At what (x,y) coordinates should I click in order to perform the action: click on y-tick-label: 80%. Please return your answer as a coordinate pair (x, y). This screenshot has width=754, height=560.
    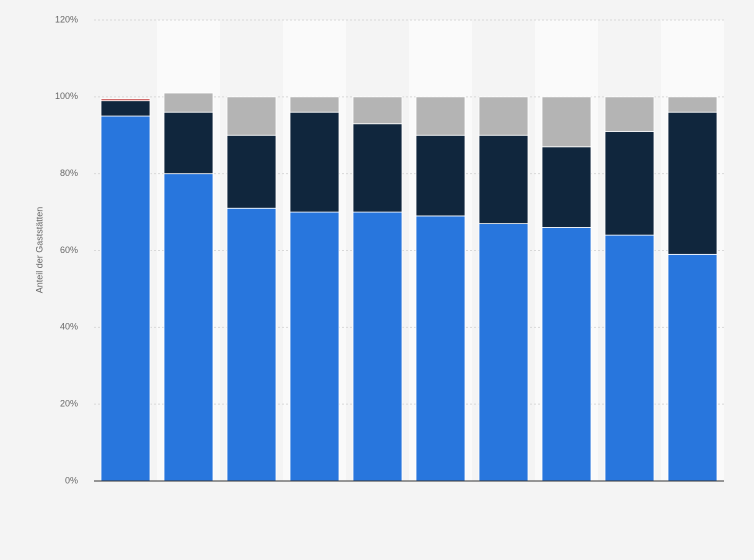
    Looking at the image, I should click on (69, 173).